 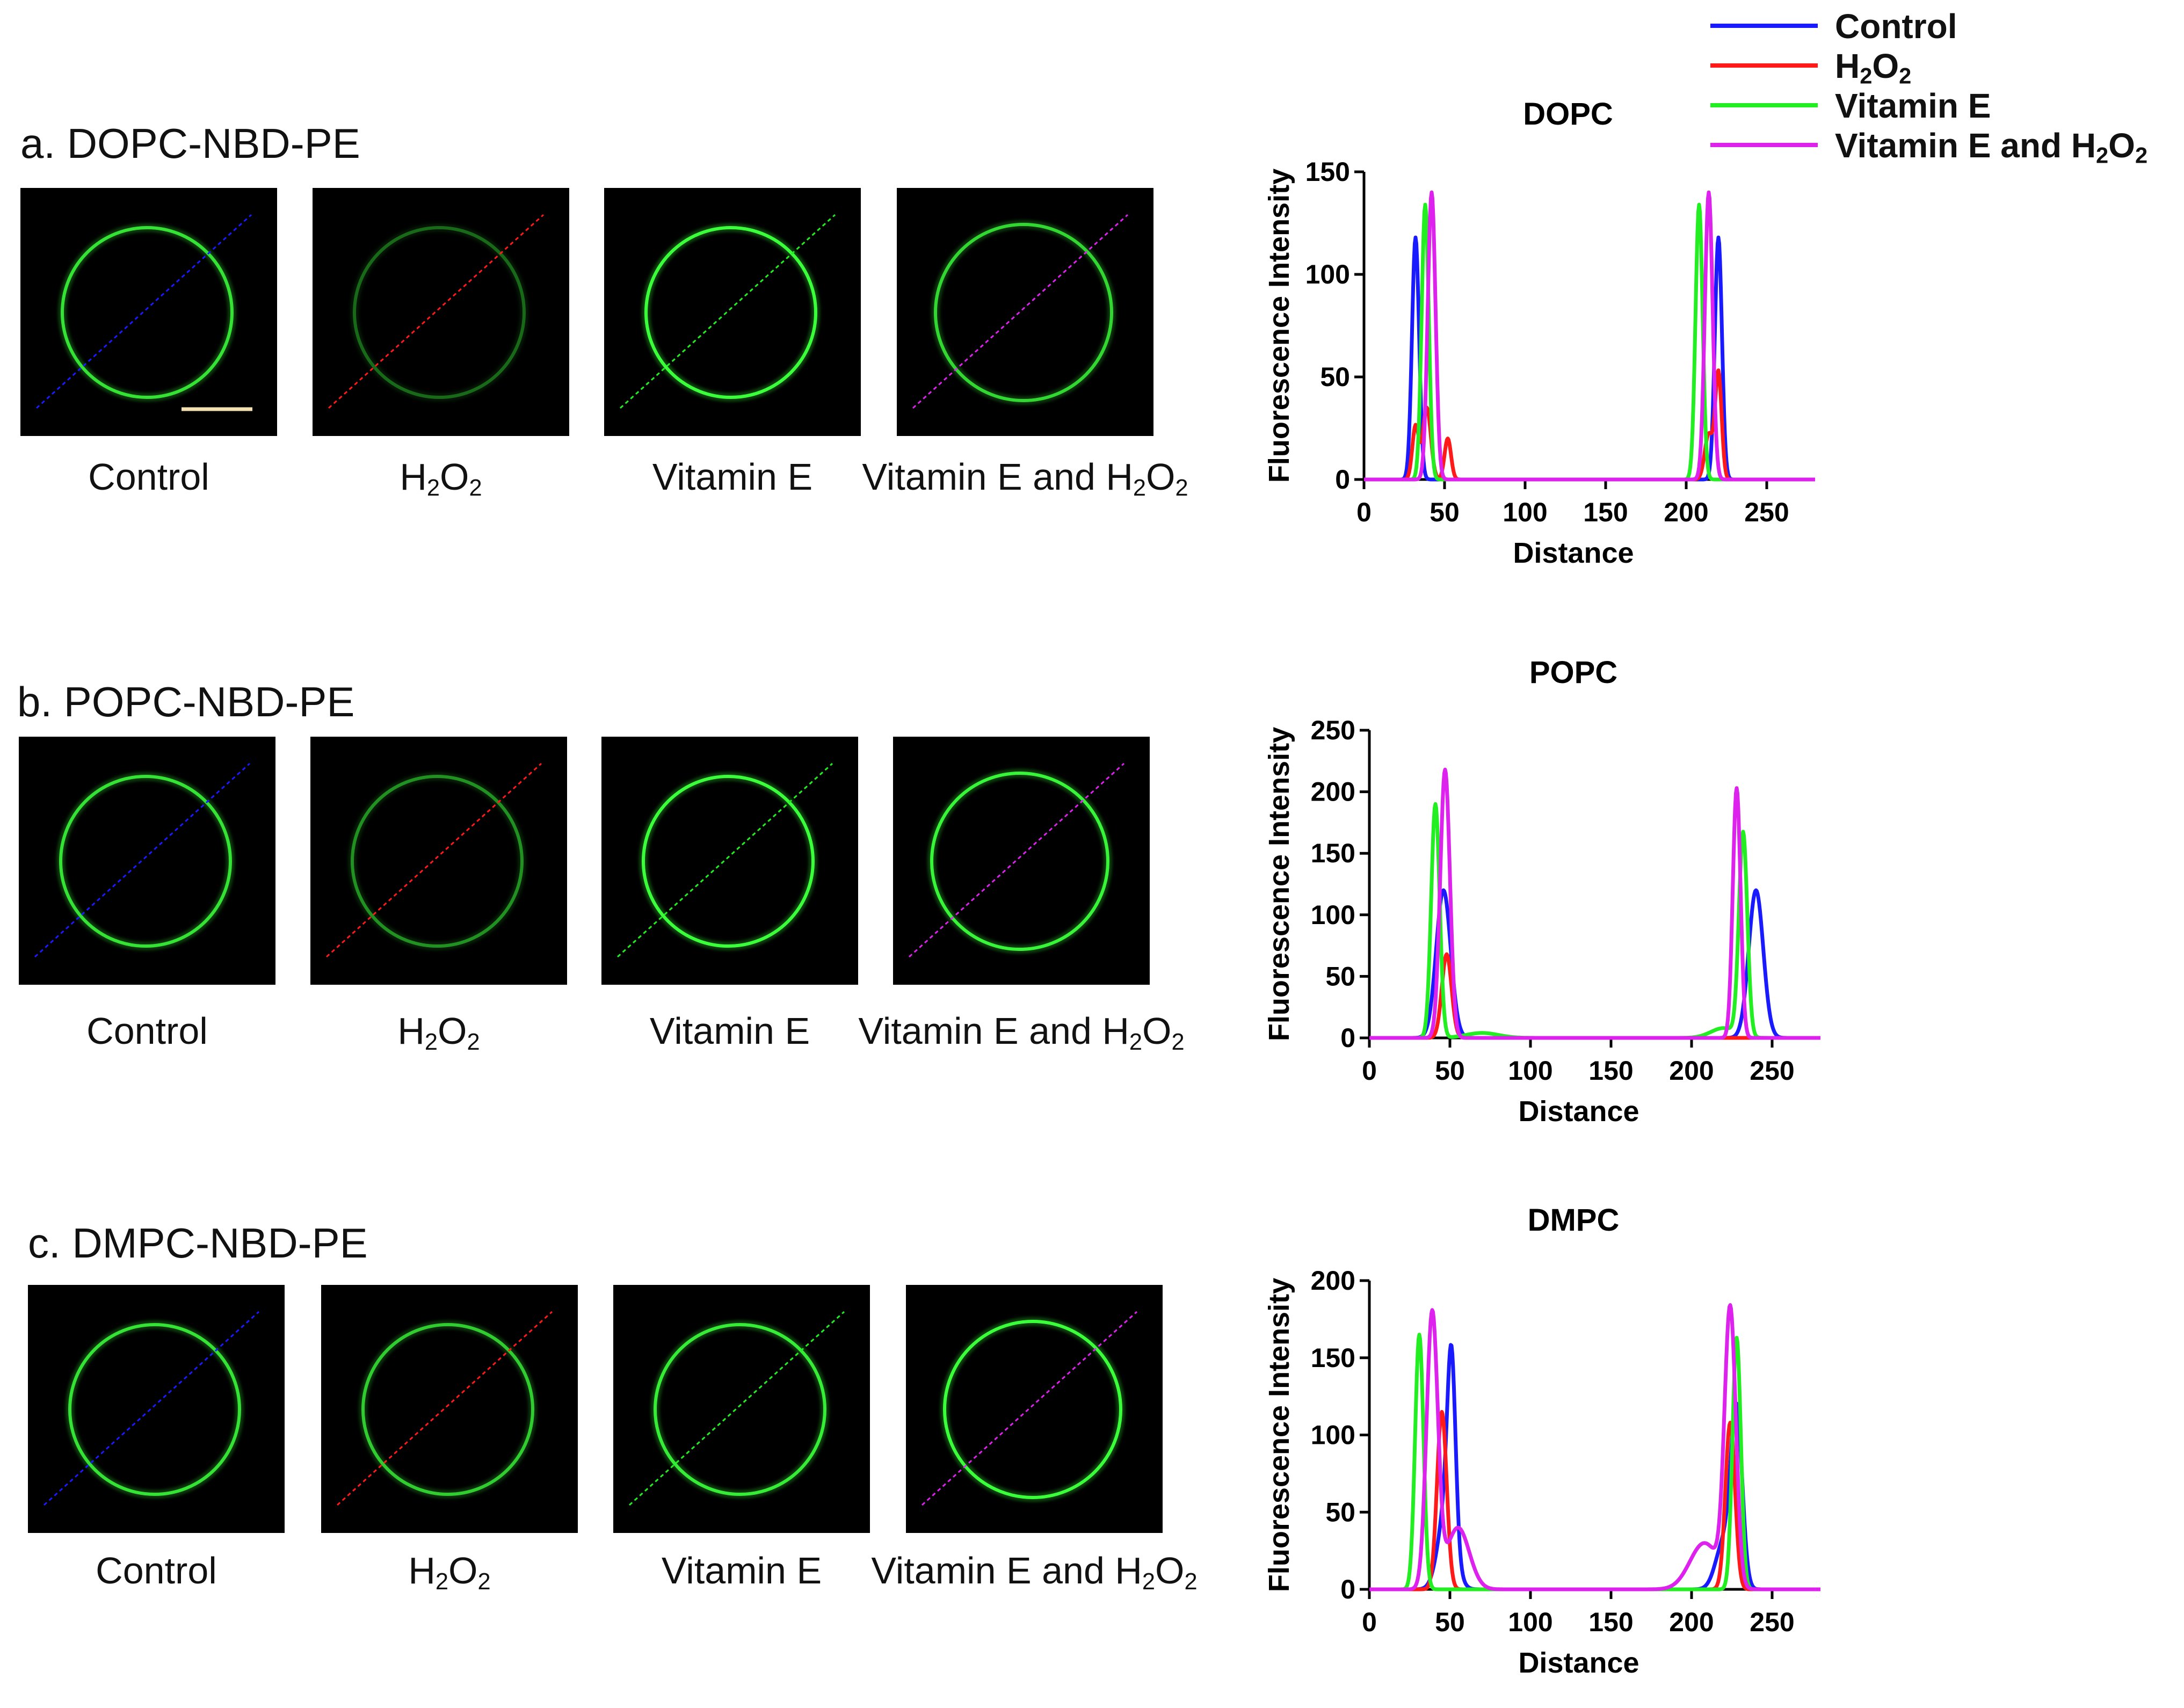 I want to click on micrograph-dmpc-h2o2, so click(x=450, y=1409).